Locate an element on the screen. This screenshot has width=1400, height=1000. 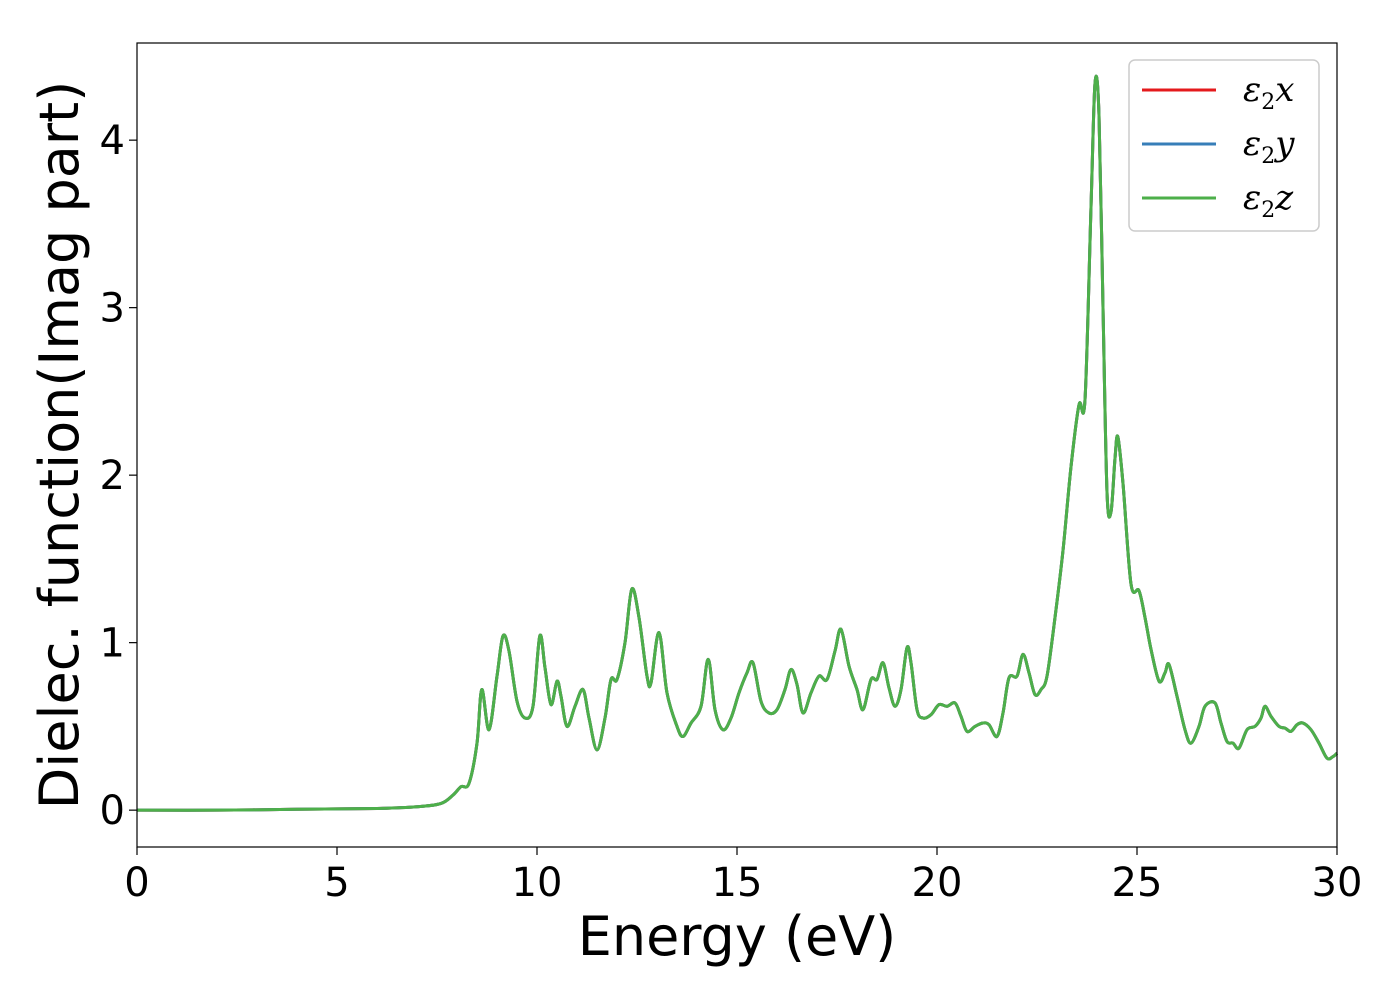
x-tick-label: 0 is located at coordinates (136, 883).